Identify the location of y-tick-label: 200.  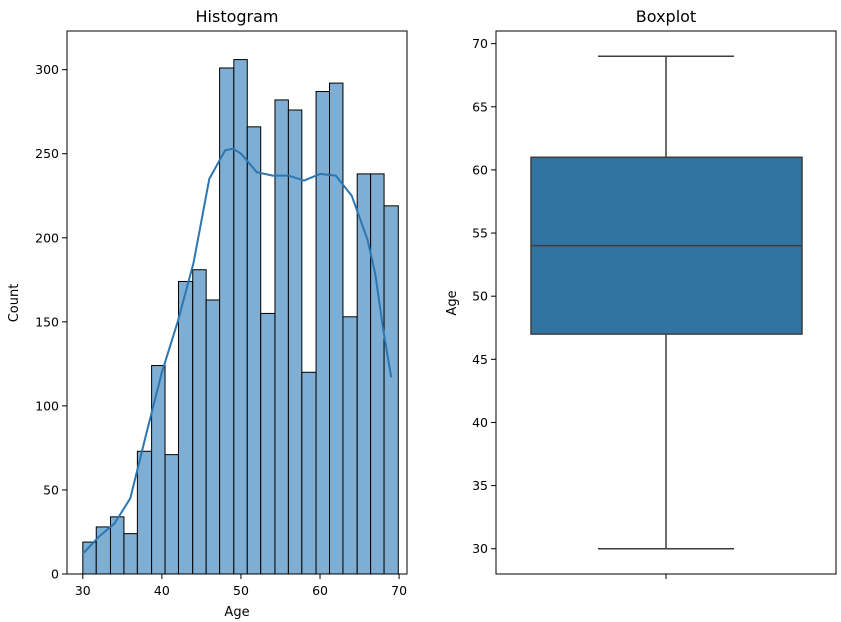
(47, 237).